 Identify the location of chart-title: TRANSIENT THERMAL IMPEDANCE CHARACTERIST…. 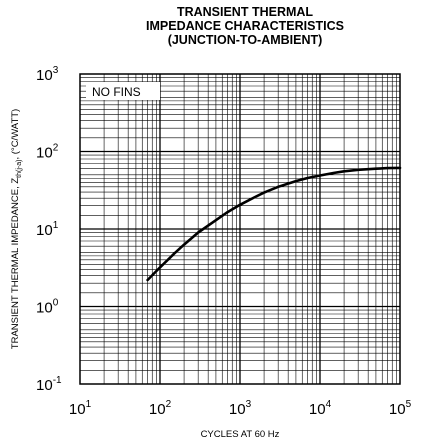
(245, 26).